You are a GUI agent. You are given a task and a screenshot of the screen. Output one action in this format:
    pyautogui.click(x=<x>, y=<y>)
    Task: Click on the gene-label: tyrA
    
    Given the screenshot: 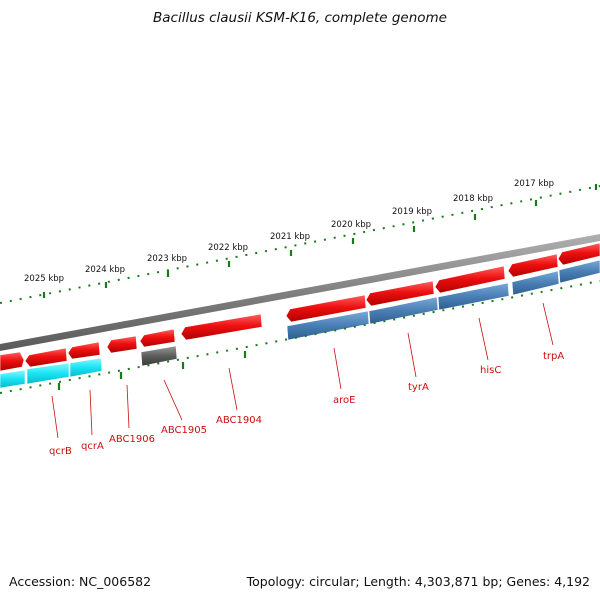 What is the action you would take?
    pyautogui.click(x=418, y=387)
    